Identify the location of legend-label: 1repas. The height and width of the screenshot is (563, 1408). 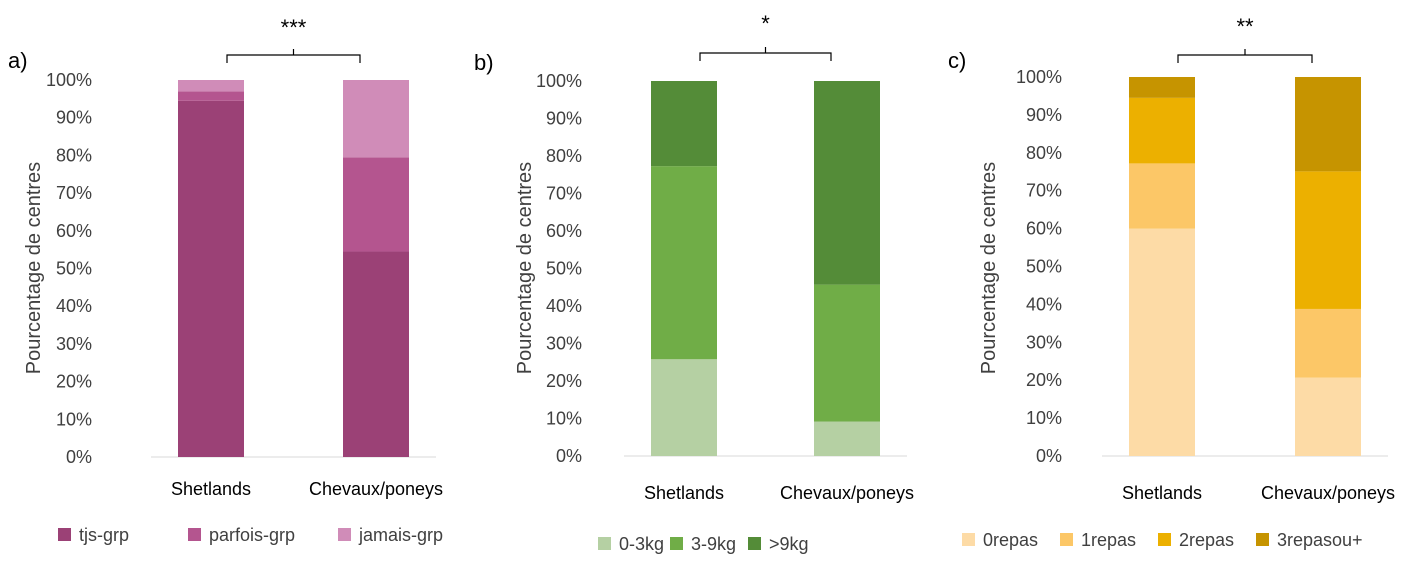
(1108, 540).